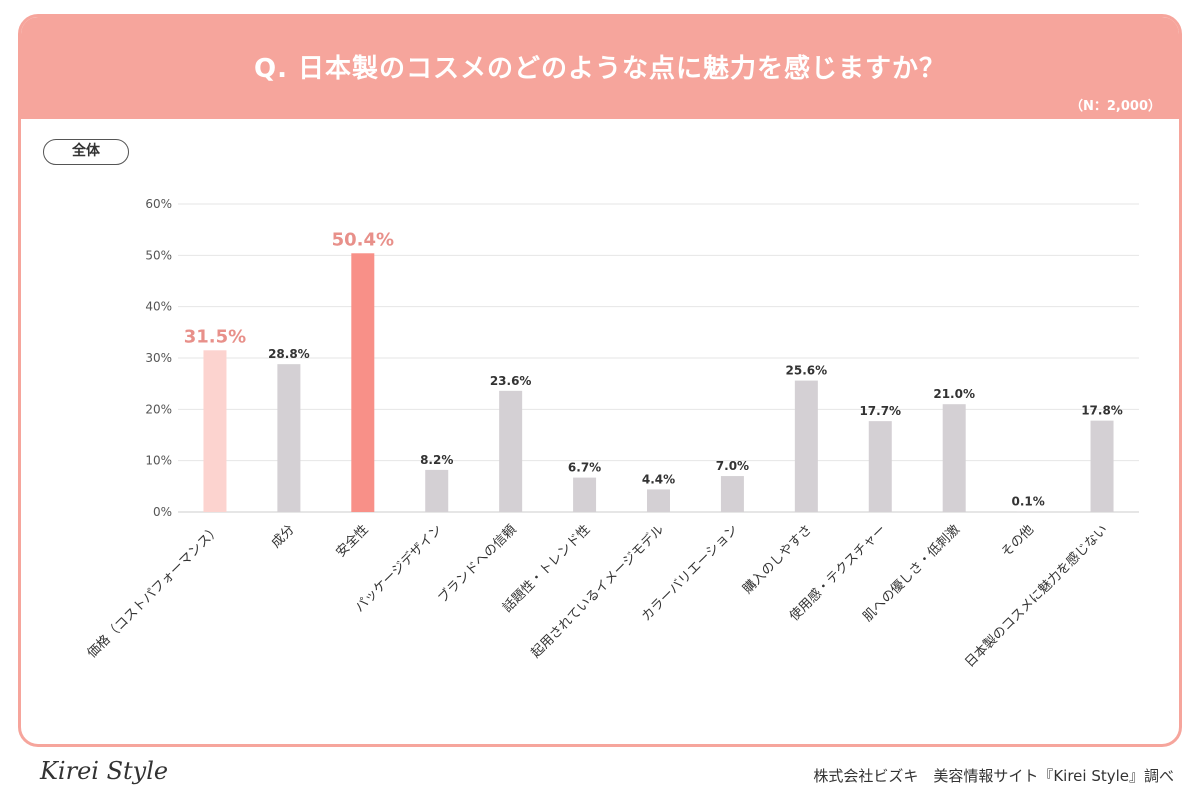 The width and height of the screenshot is (1200, 800). What do you see at coordinates (993, 776) in the screenshot?
I see `source-credit: 株式会社ビズキ 美容情報サイト『Kirei Style』調べ` at bounding box center [993, 776].